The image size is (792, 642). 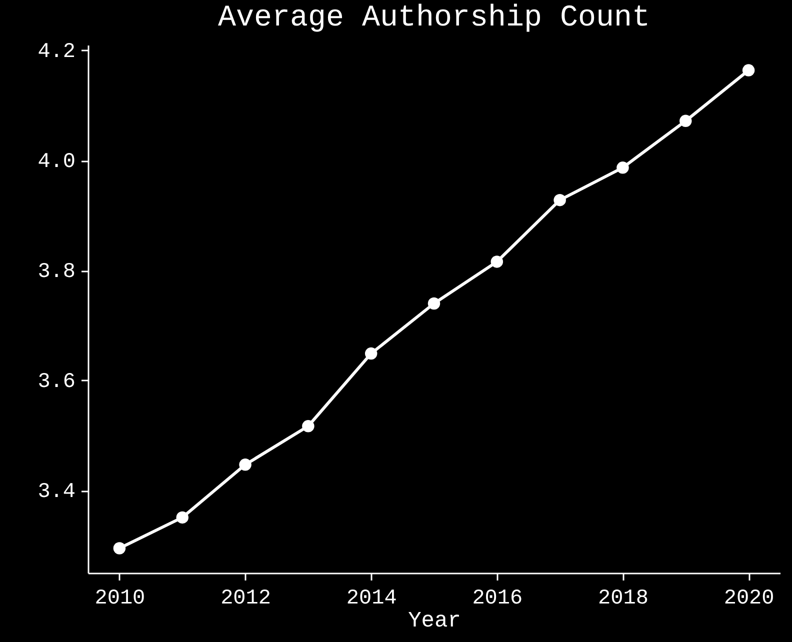 I want to click on x-tick-label: 2016, so click(x=497, y=599).